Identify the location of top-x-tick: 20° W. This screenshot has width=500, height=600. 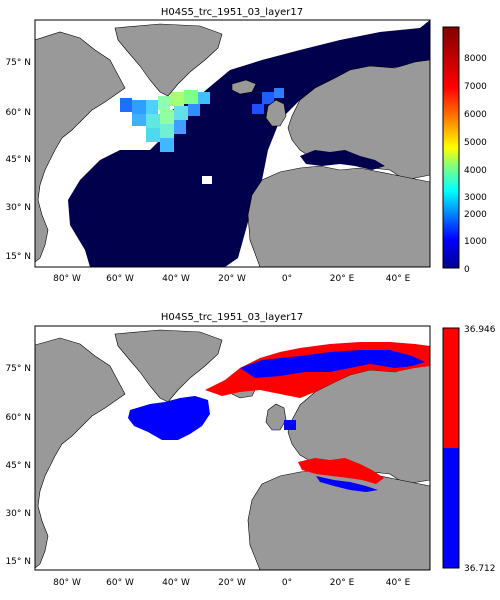
(232, 279).